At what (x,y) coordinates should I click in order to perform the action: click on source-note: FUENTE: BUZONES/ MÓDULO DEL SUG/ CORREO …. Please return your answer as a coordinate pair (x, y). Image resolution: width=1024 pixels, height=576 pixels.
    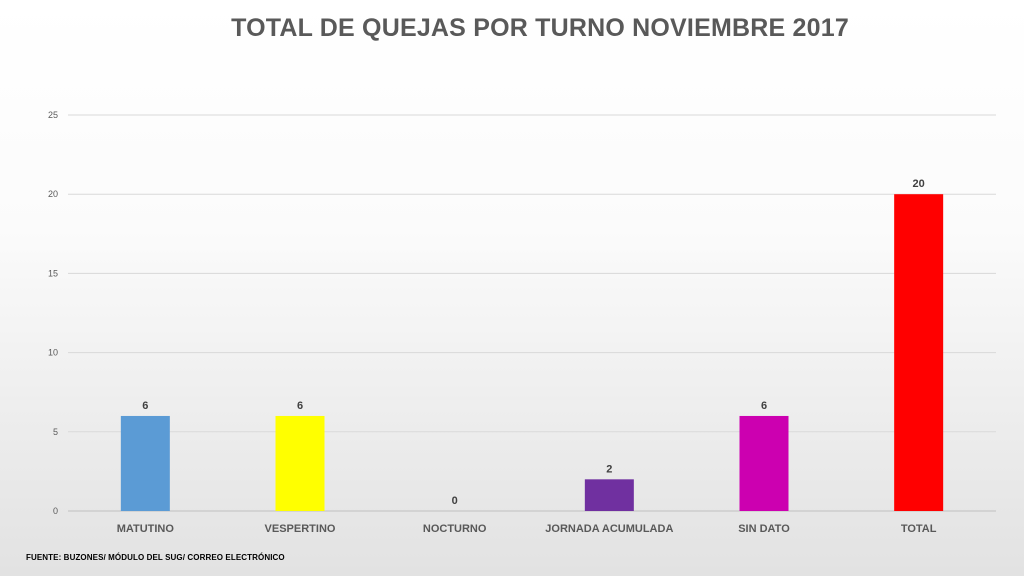
    Looking at the image, I should click on (155, 557).